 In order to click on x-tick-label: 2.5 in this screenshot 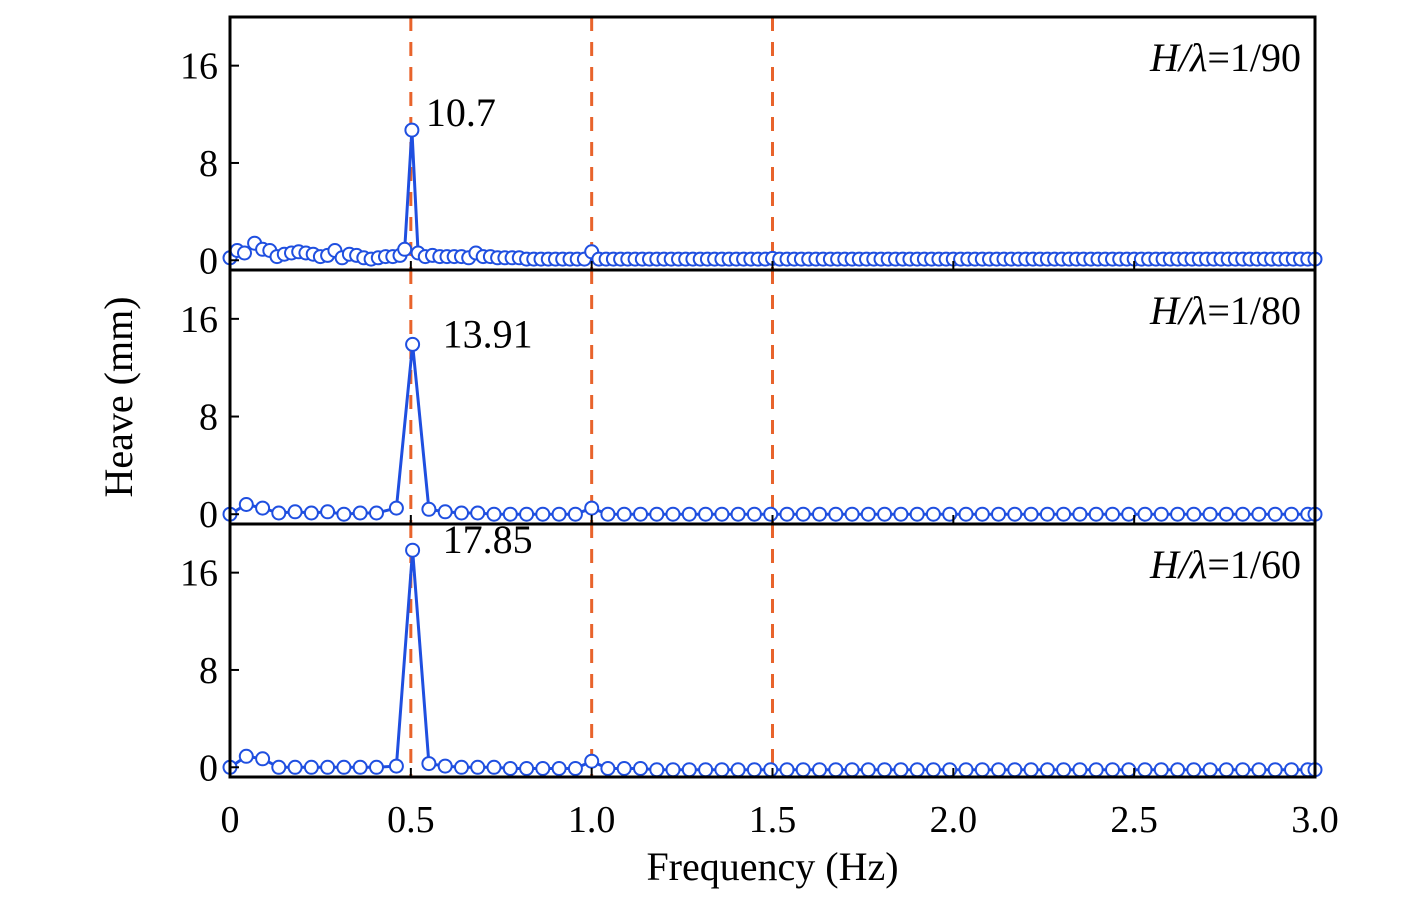, I will do `click(1134, 820)`.